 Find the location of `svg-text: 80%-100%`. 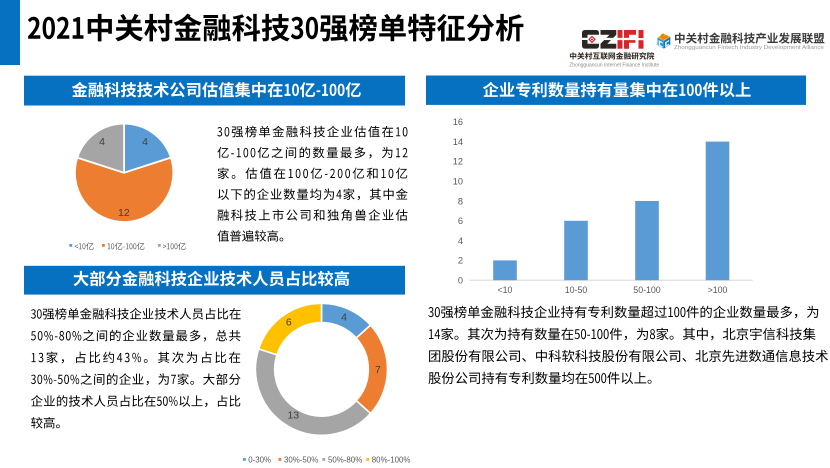

svg-text: 80%-100% is located at coordinates (391, 459).